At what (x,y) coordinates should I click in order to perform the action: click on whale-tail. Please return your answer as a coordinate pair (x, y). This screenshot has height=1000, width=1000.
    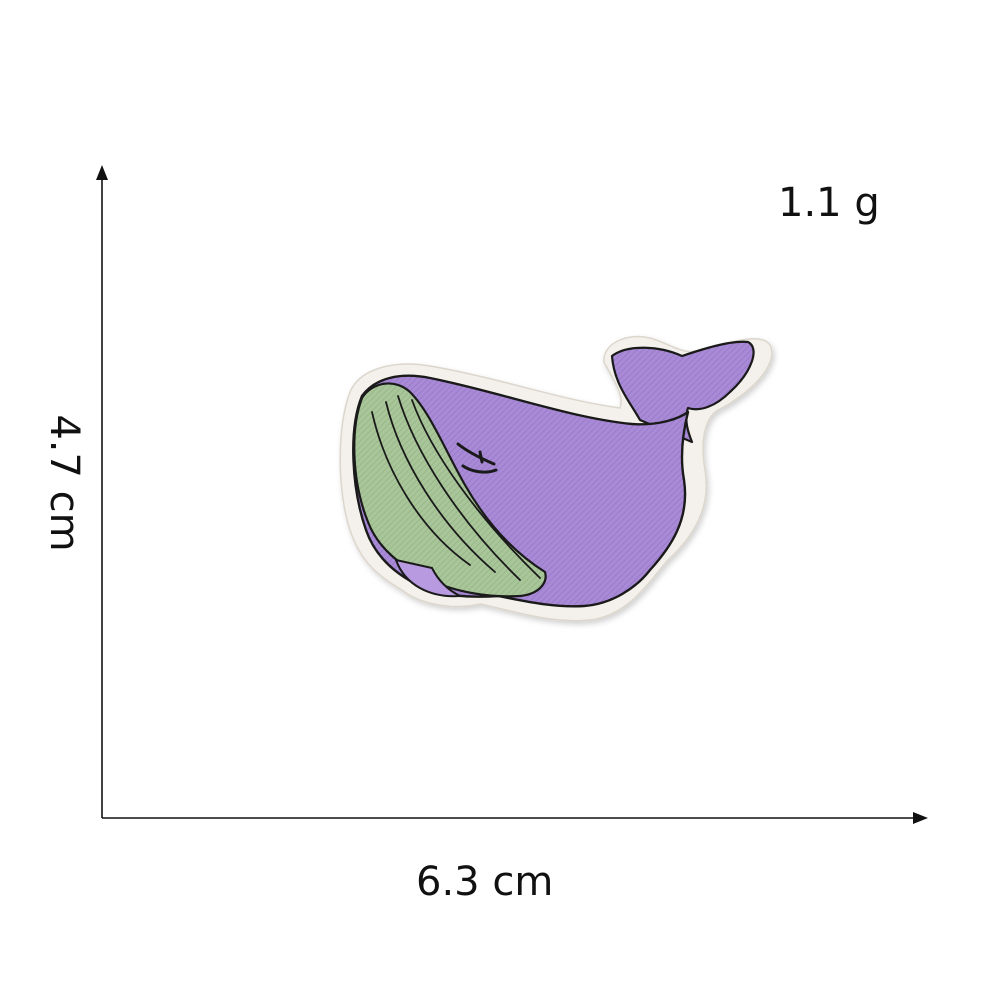
    Looking at the image, I should click on (682, 392).